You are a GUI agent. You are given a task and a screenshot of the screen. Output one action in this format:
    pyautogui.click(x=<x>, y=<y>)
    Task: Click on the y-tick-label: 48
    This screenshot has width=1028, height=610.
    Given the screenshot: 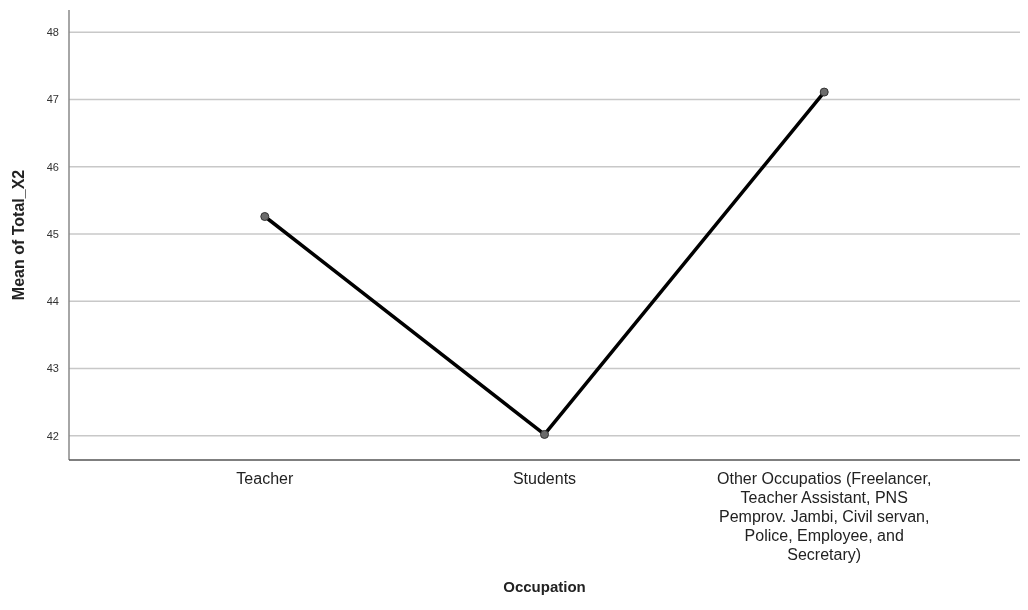 What is the action you would take?
    pyautogui.click(x=52, y=32)
    